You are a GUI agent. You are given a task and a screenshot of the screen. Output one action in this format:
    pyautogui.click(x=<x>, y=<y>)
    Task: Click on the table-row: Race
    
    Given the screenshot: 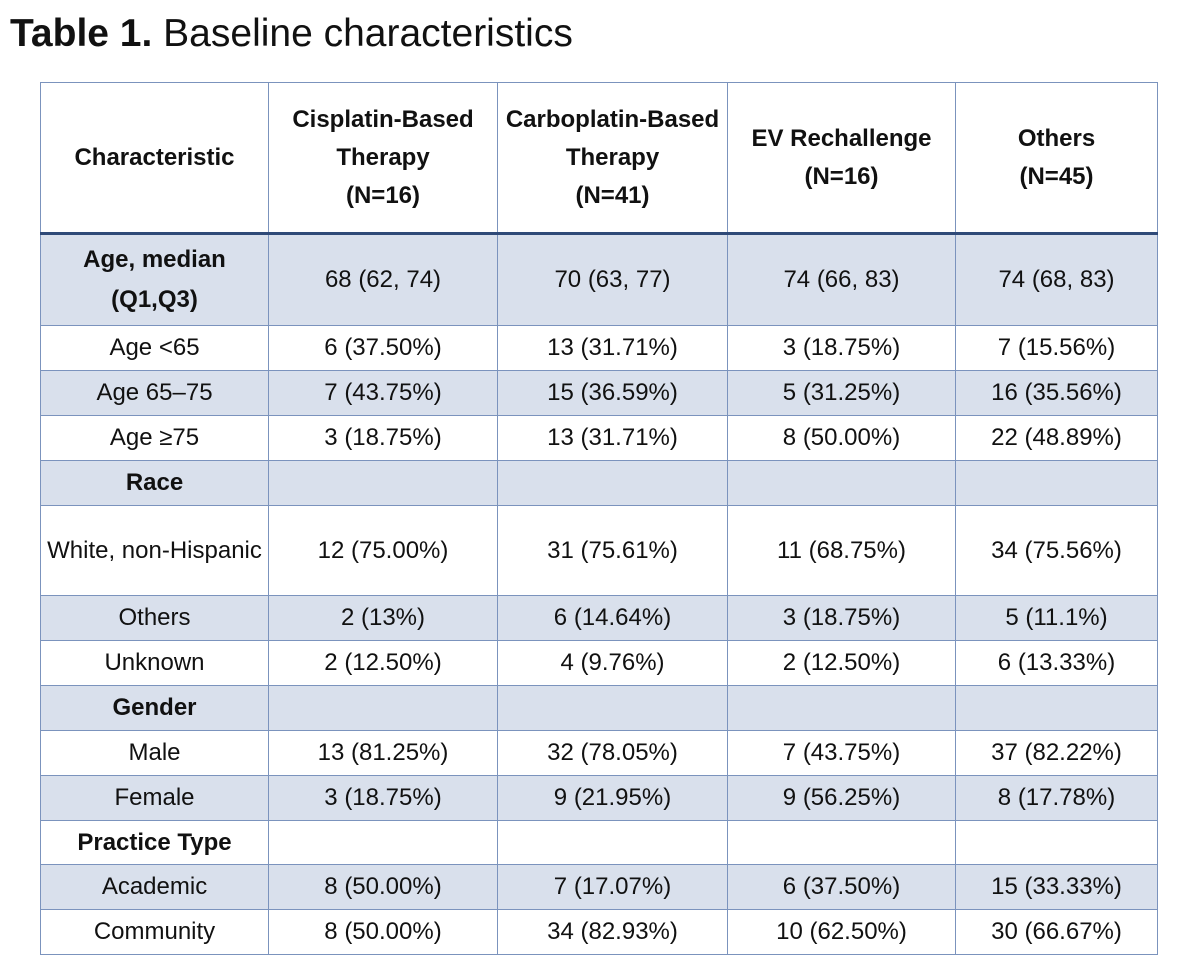 What is the action you would take?
    pyautogui.click(x=599, y=483)
    